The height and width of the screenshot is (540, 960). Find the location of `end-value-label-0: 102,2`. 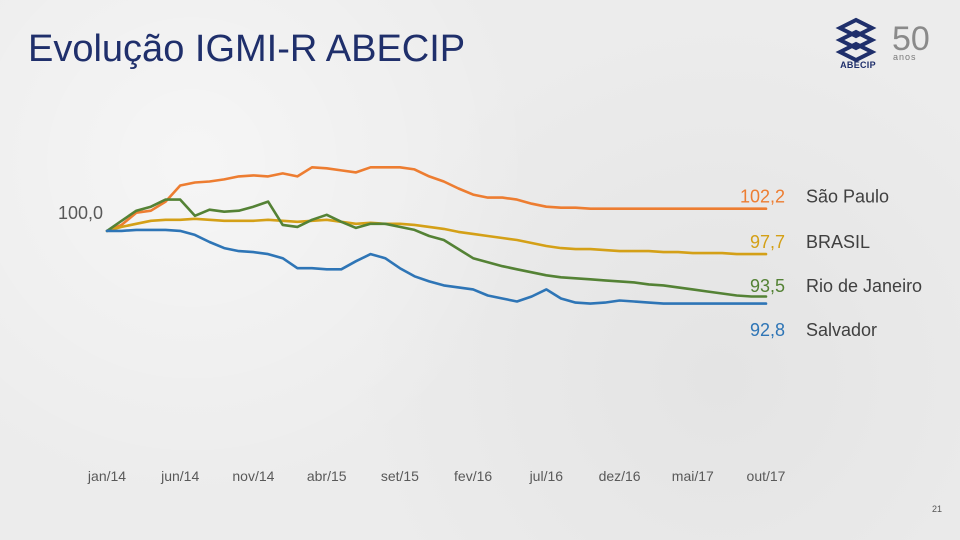

end-value-label-0: 102,2 is located at coordinates (762, 197).